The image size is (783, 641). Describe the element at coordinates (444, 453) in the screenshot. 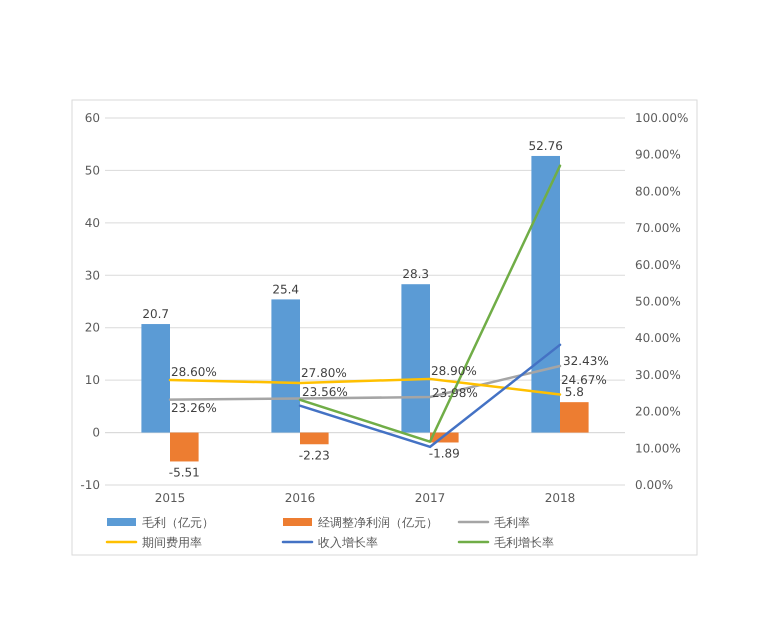

I see `data-label: -1.89` at that location.